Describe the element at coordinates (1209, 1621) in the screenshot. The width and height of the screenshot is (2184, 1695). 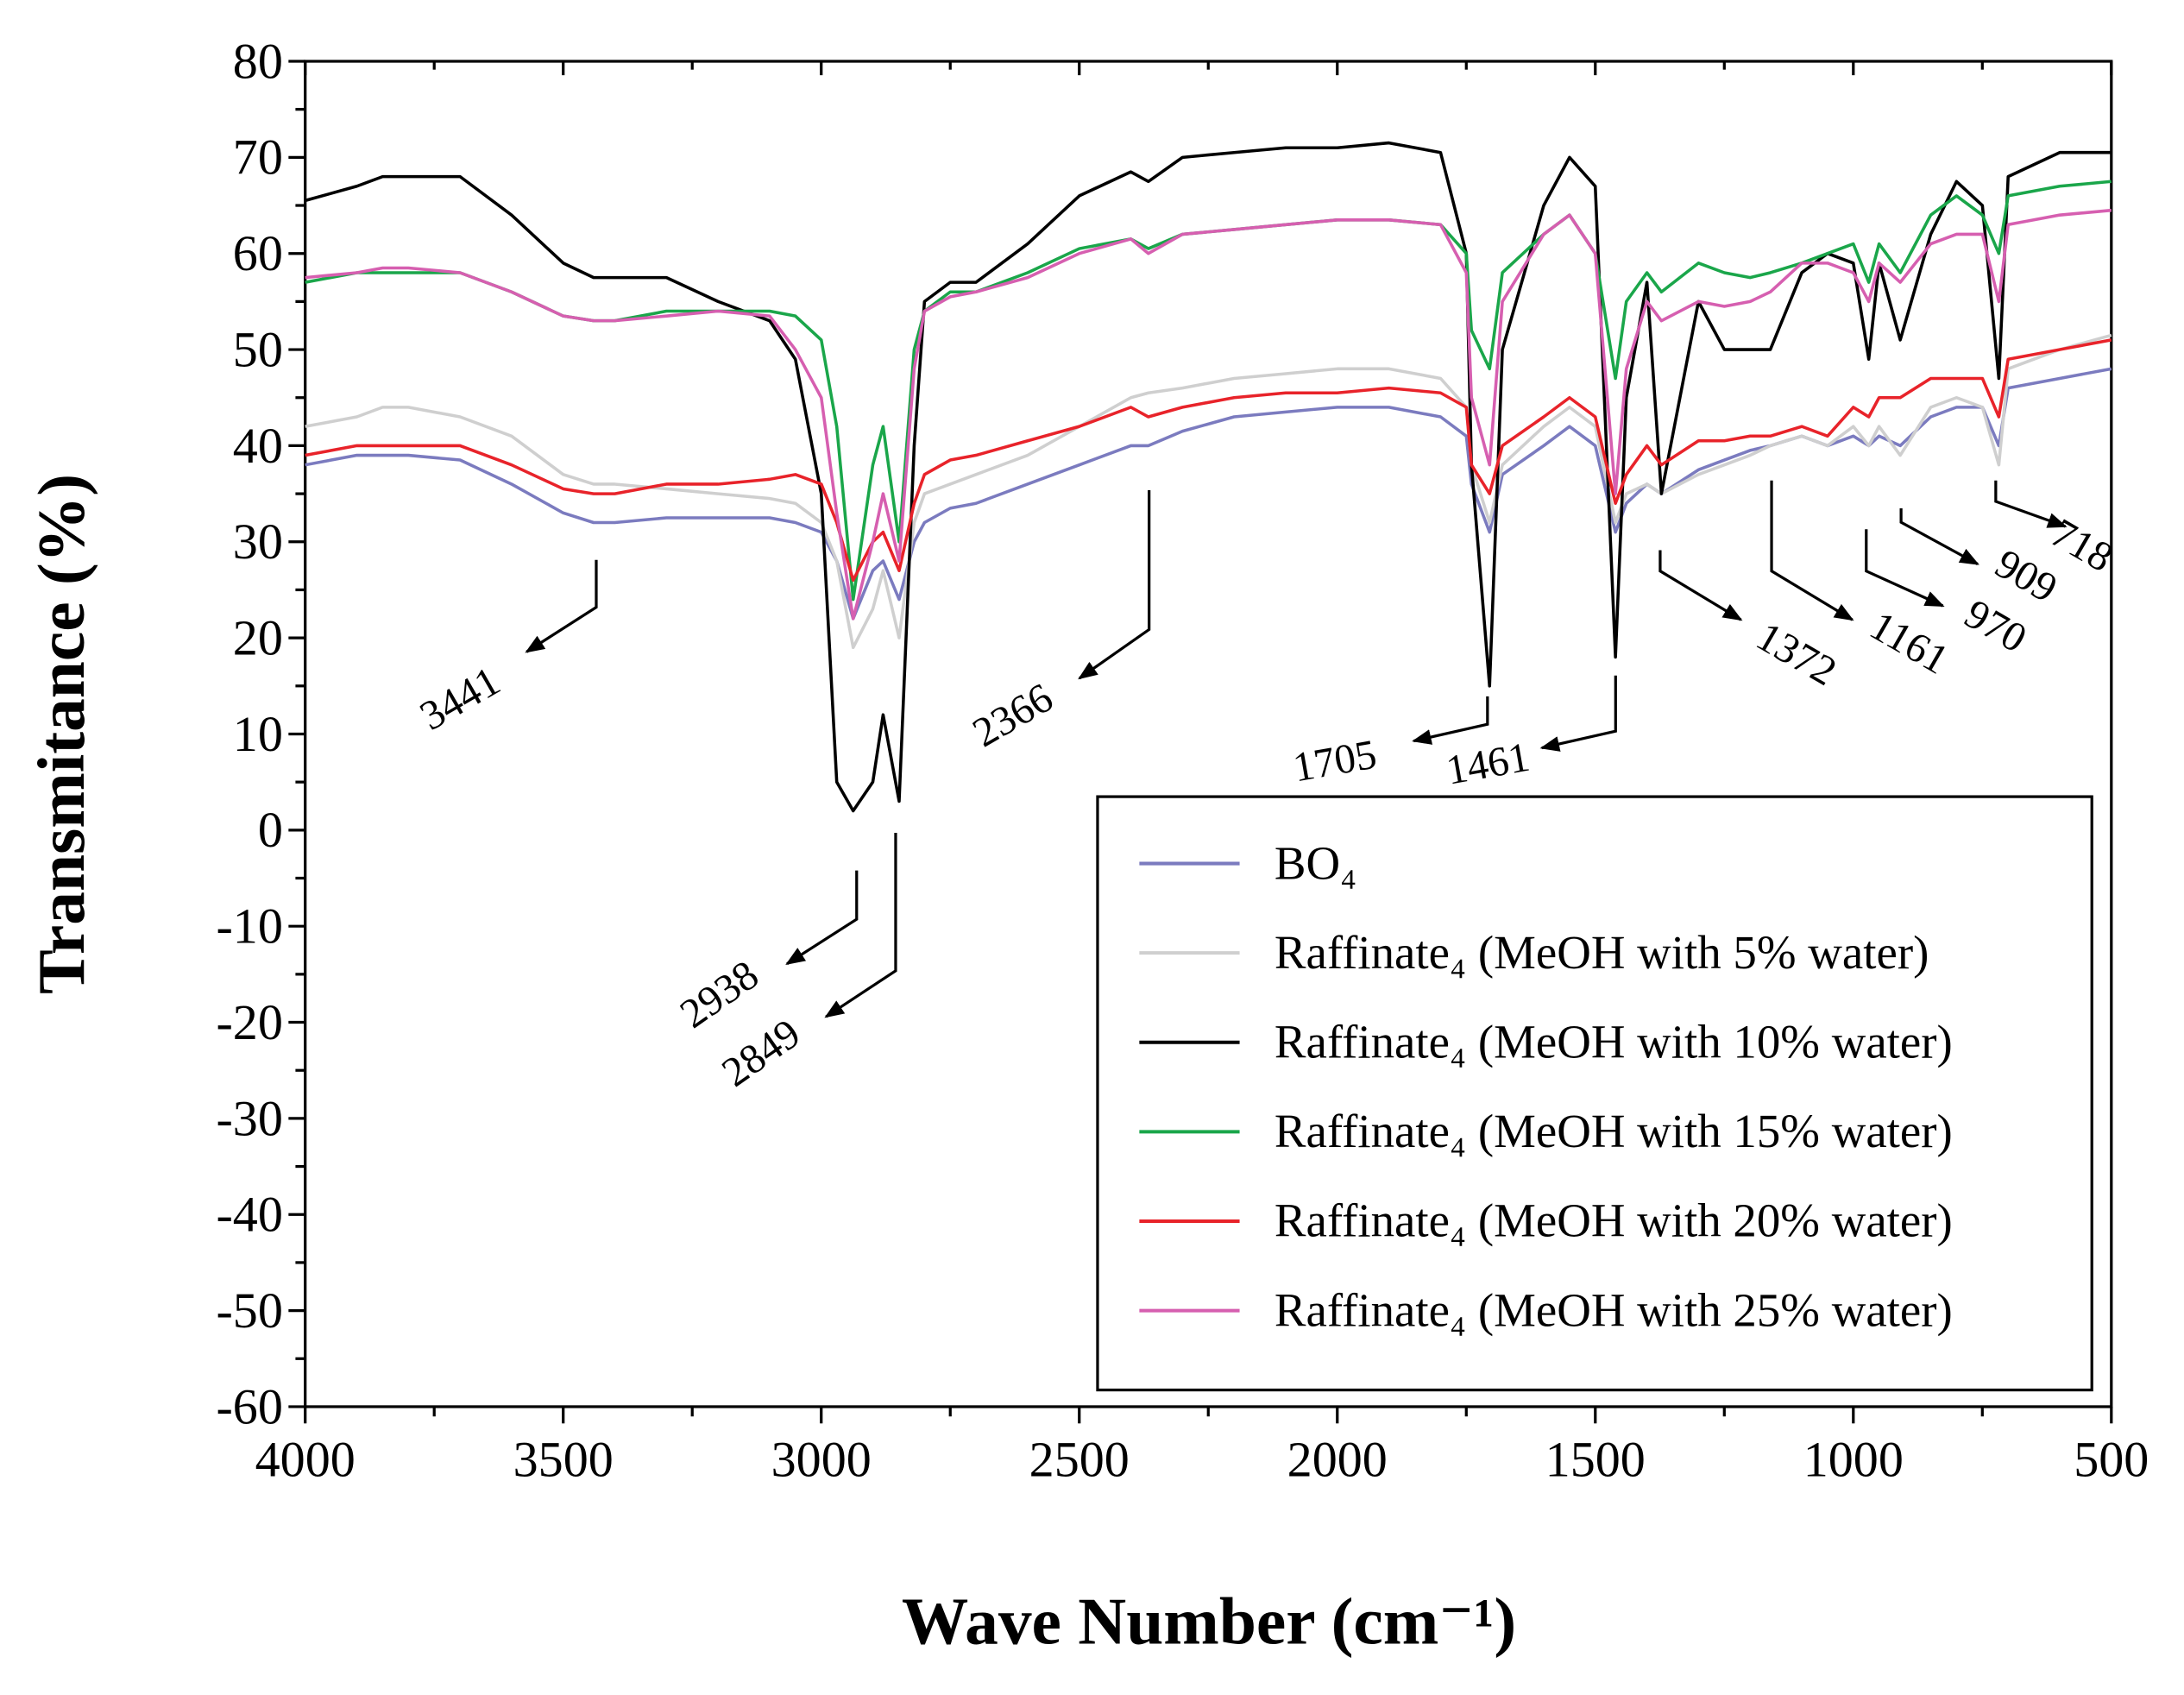
I see `x-axis-title: Wave Number (cm⁻¹)` at that location.